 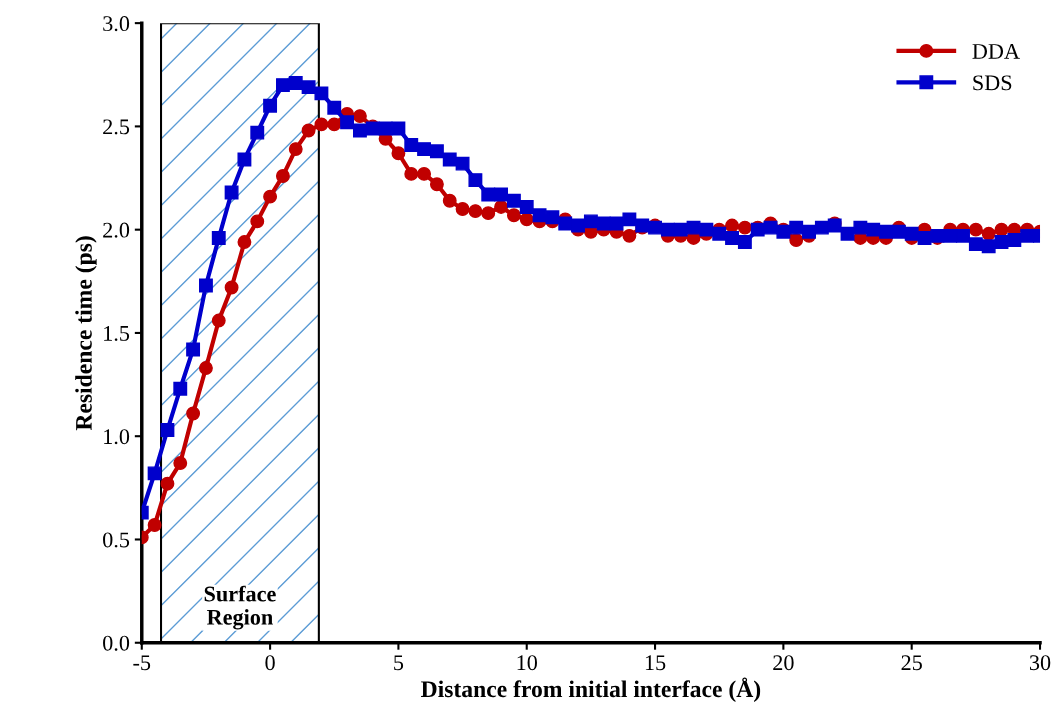 What do you see at coordinates (116, 540) in the screenshot?
I see `y-tick-label: 0.5` at bounding box center [116, 540].